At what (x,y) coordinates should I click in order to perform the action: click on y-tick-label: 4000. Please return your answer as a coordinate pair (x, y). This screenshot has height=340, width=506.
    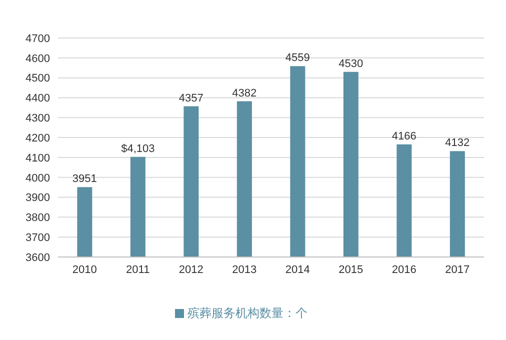
    Looking at the image, I should click on (38, 178).